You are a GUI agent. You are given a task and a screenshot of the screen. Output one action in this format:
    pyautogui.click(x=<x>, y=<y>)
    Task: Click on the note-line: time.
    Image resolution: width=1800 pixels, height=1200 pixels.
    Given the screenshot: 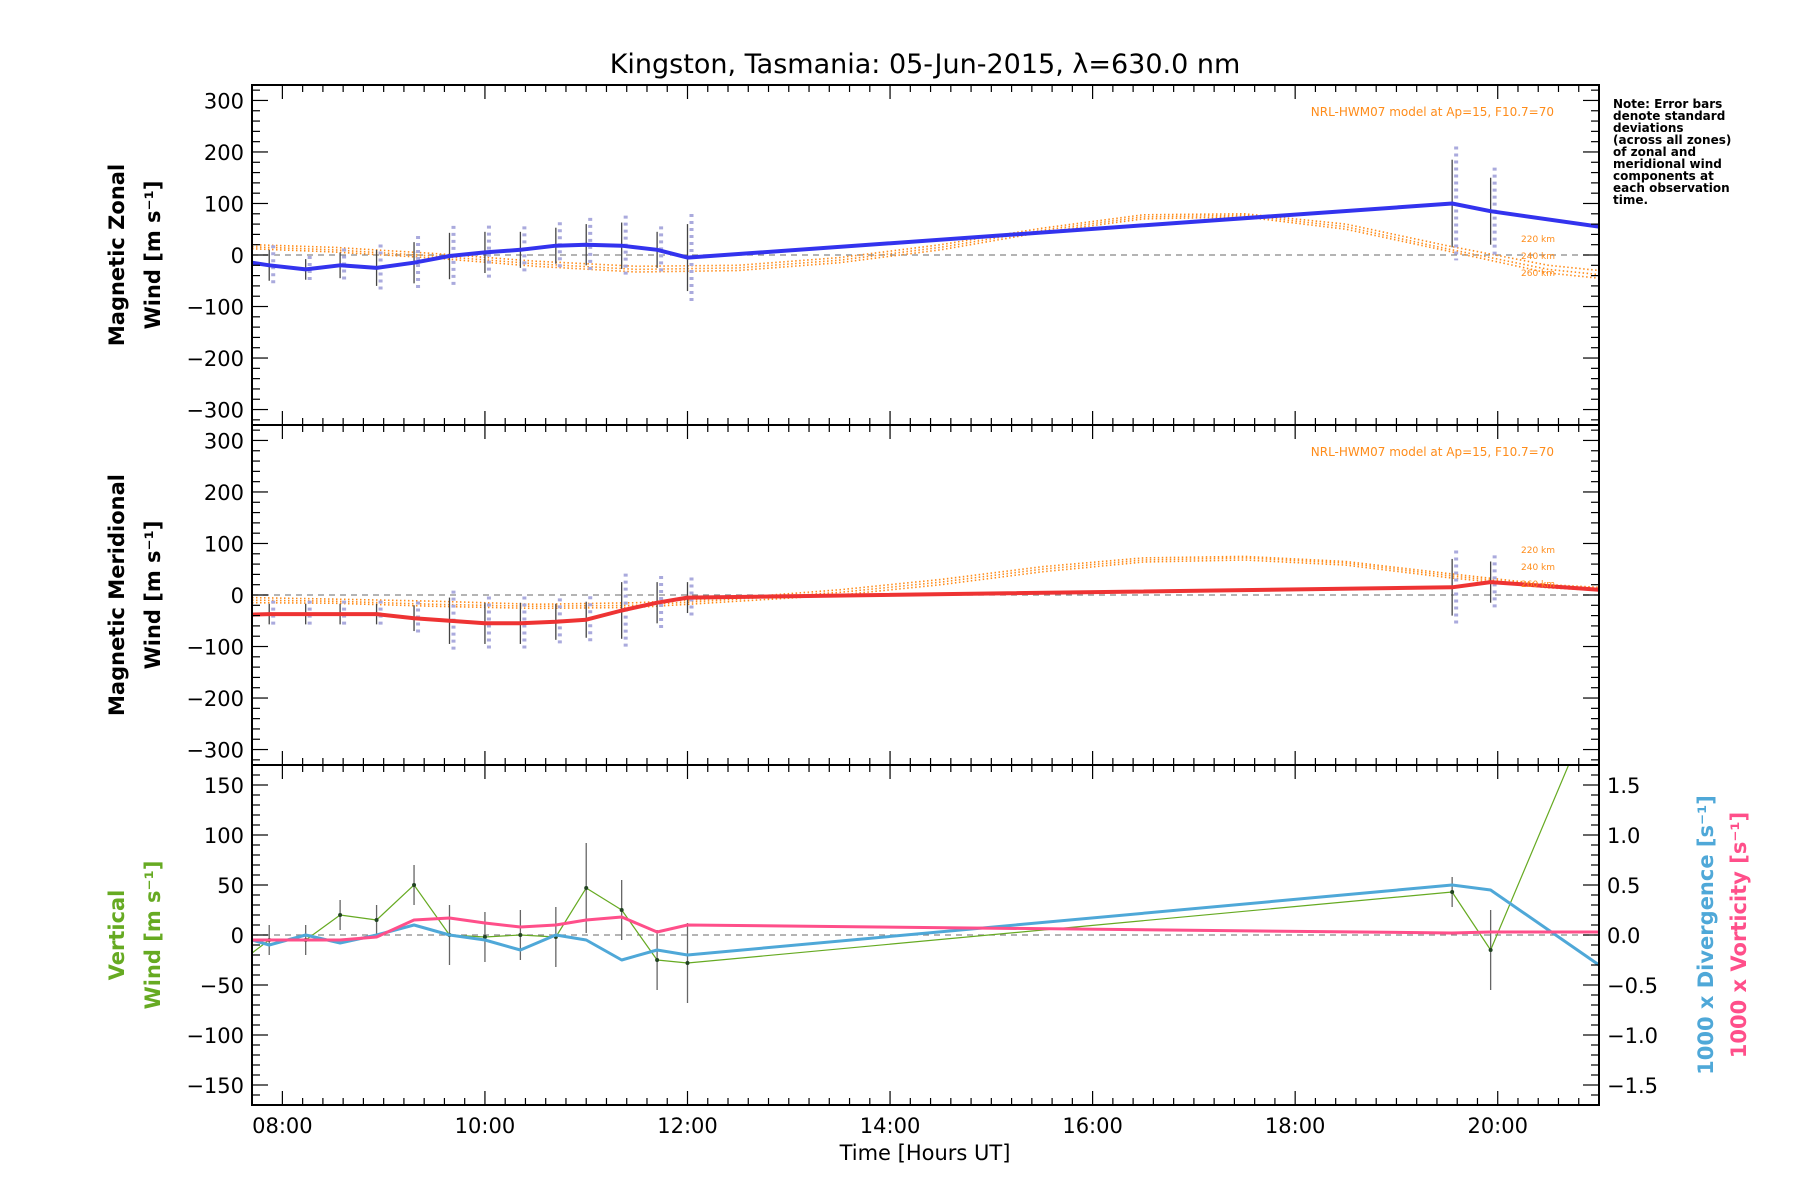 What is the action you would take?
    pyautogui.click(x=1630, y=200)
    